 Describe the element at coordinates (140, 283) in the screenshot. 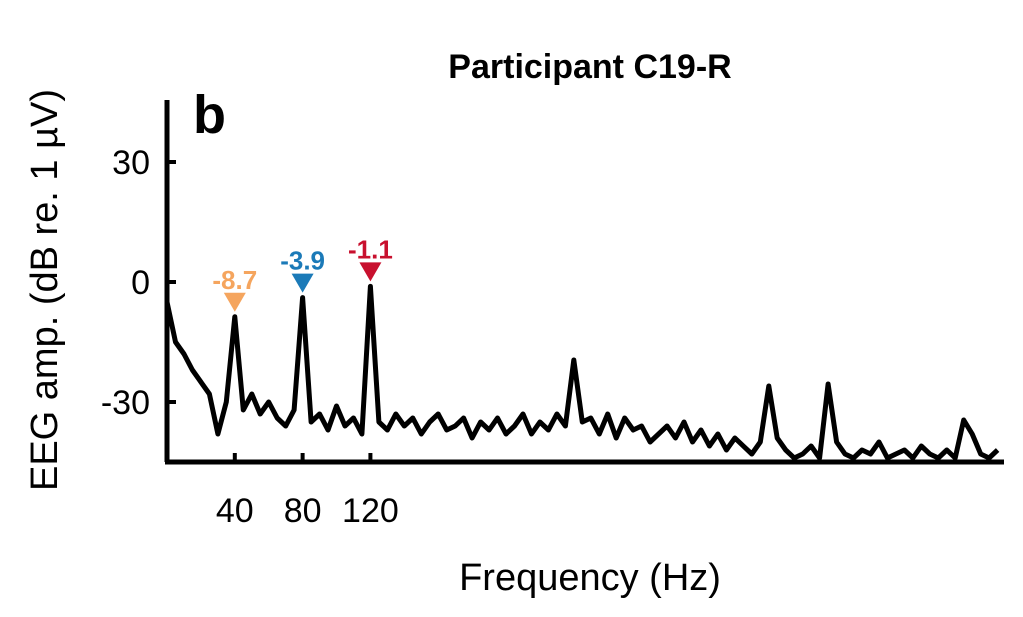

I see `y-tick-label: 0` at that location.